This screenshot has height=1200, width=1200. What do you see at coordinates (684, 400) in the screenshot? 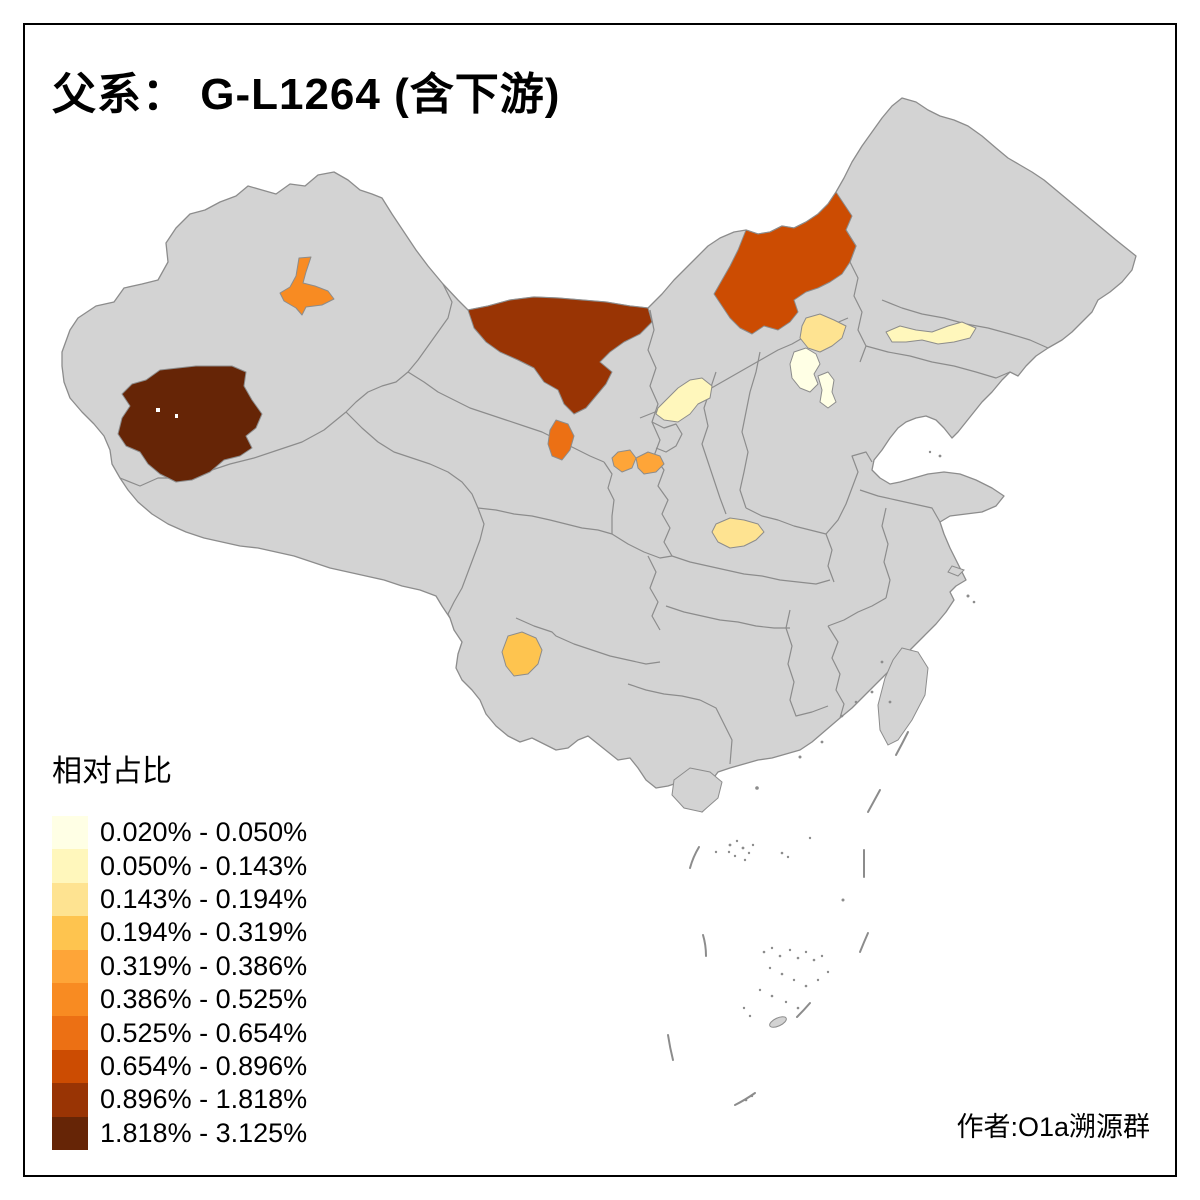
I see `map-region-north-shanxi` at bounding box center [684, 400].